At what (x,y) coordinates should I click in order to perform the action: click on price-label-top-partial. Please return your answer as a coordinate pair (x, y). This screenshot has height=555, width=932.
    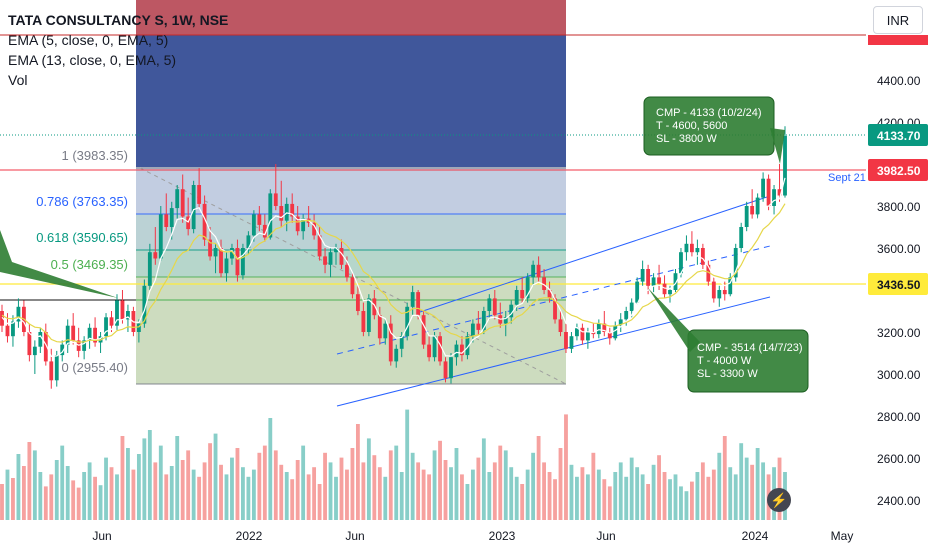
    Looking at the image, I should click on (898, 40).